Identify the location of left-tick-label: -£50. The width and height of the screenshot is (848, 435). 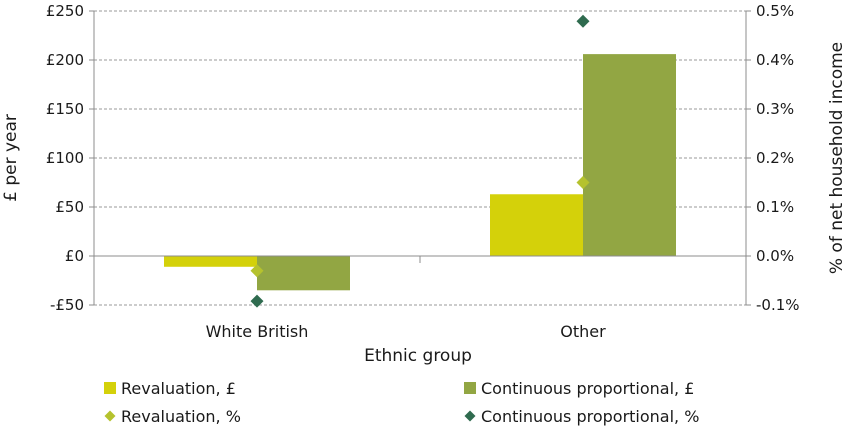
(67, 305).